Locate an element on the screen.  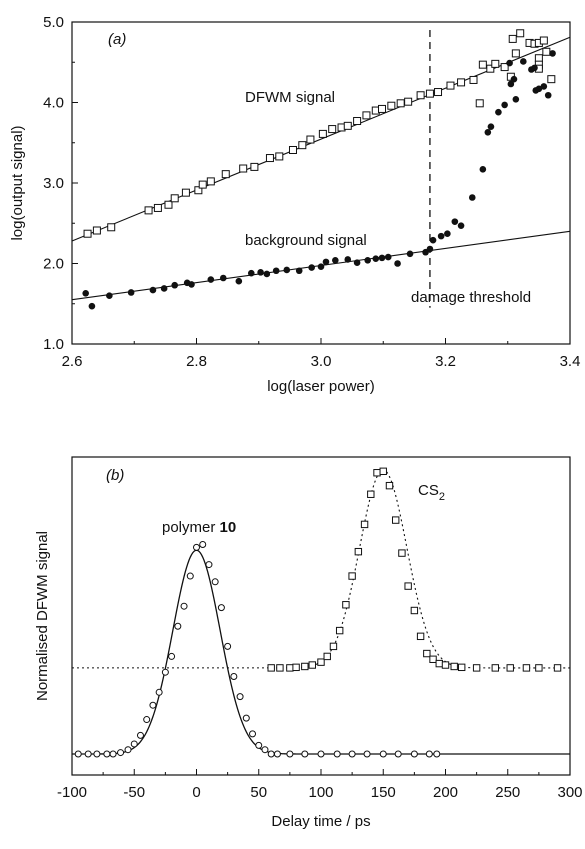
panel-b-x-tick-label: 150 is located at coordinates (383, 792).